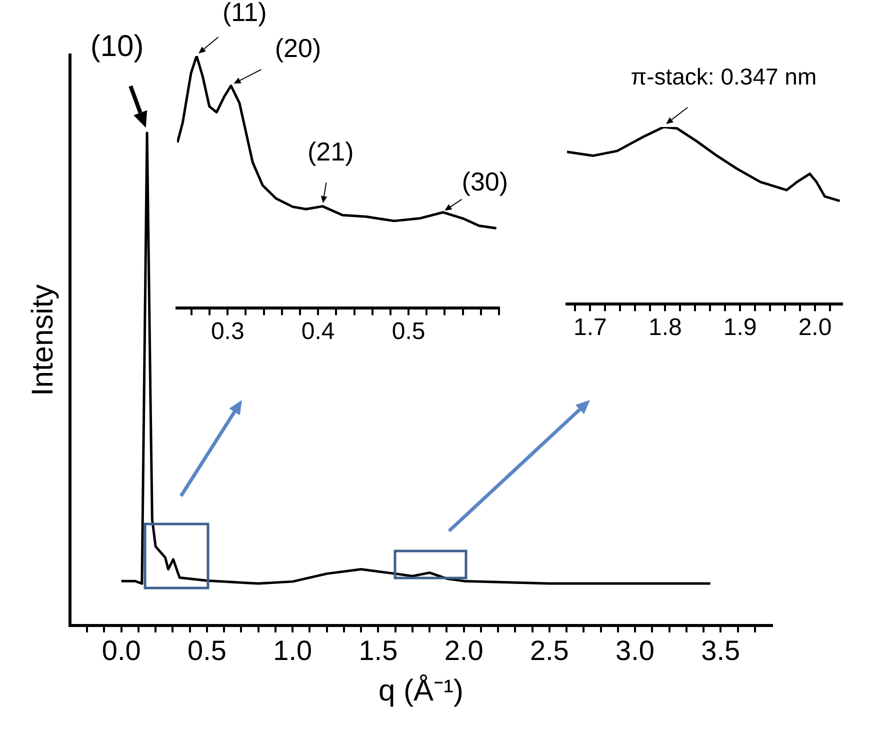  Describe the element at coordinates (590, 328) in the screenshot. I see `x-tick-label: 1.7` at that location.